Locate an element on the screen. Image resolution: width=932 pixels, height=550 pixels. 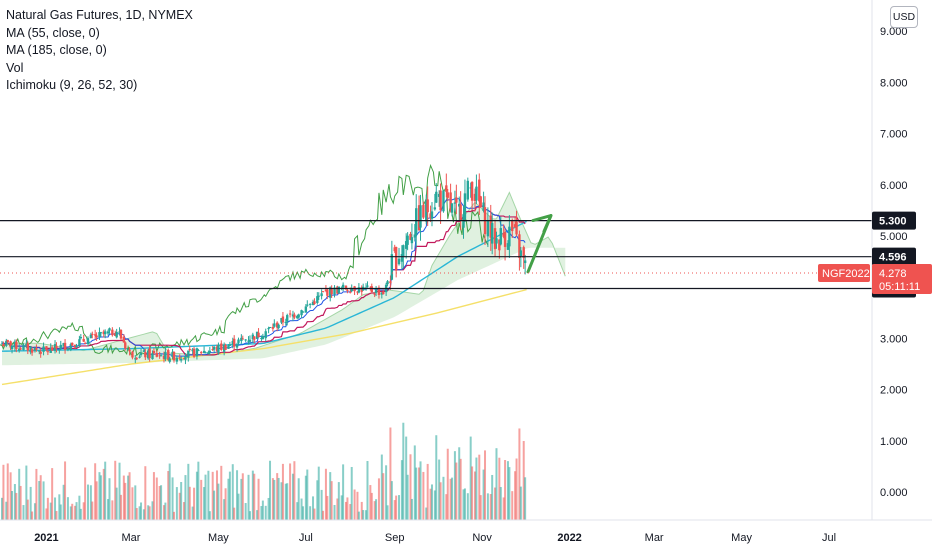
legend-ma55: MA (55, close, 0) is located at coordinates (53, 32).